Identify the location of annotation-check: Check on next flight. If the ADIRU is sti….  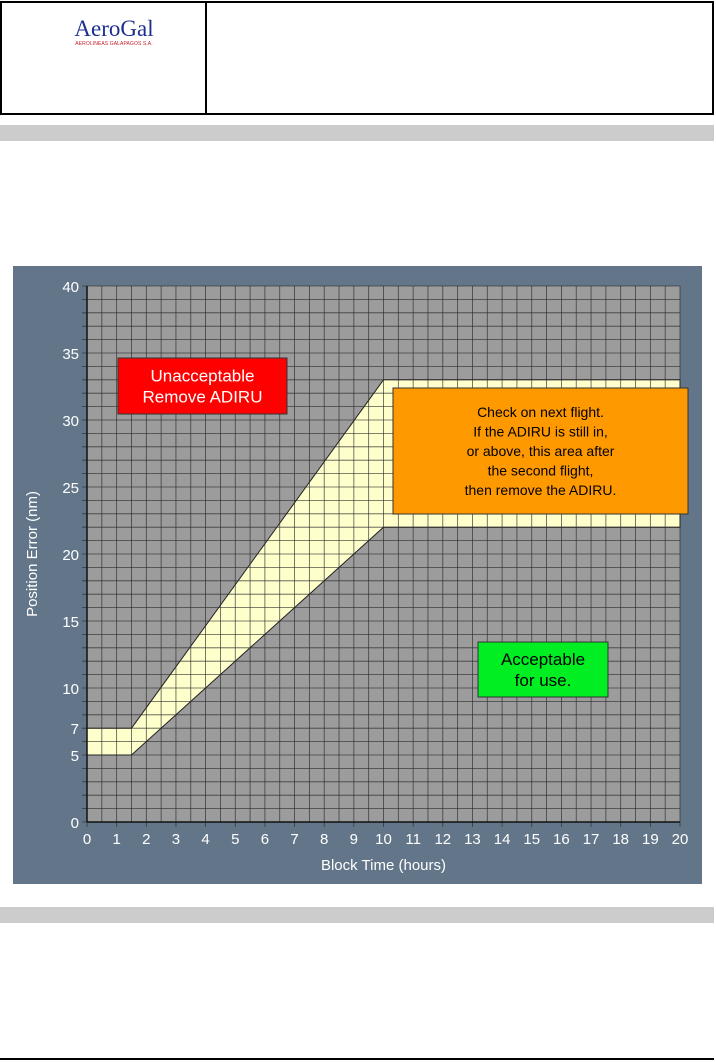
(540, 451).